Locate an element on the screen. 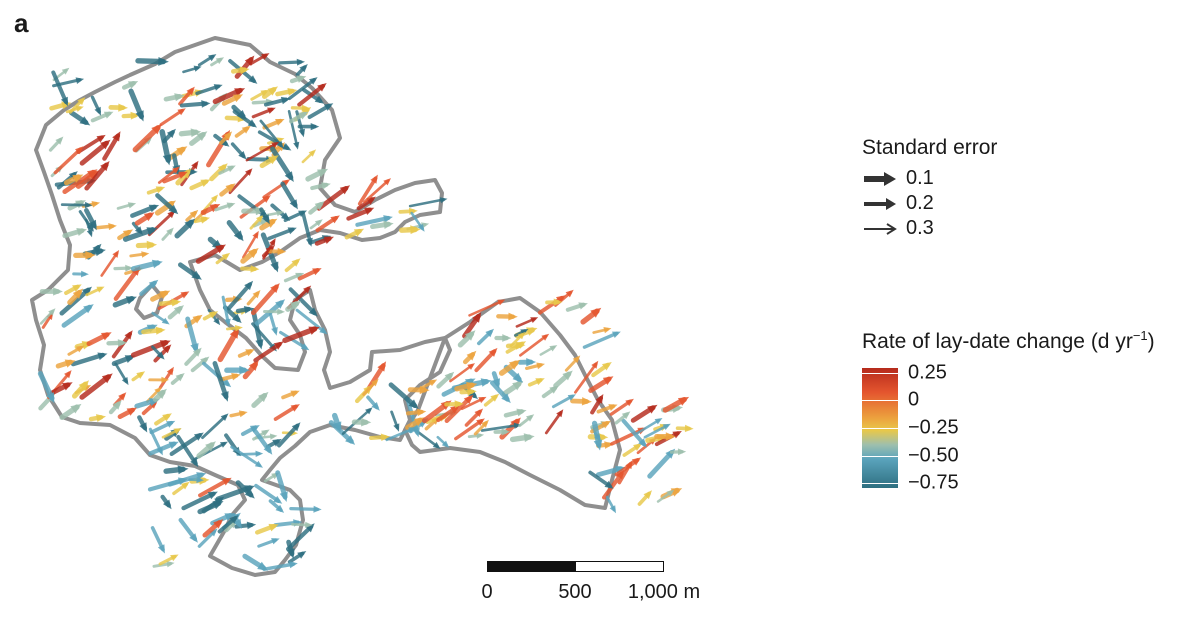 The width and height of the screenshot is (1200, 626). colorbar is located at coordinates (880, 428).